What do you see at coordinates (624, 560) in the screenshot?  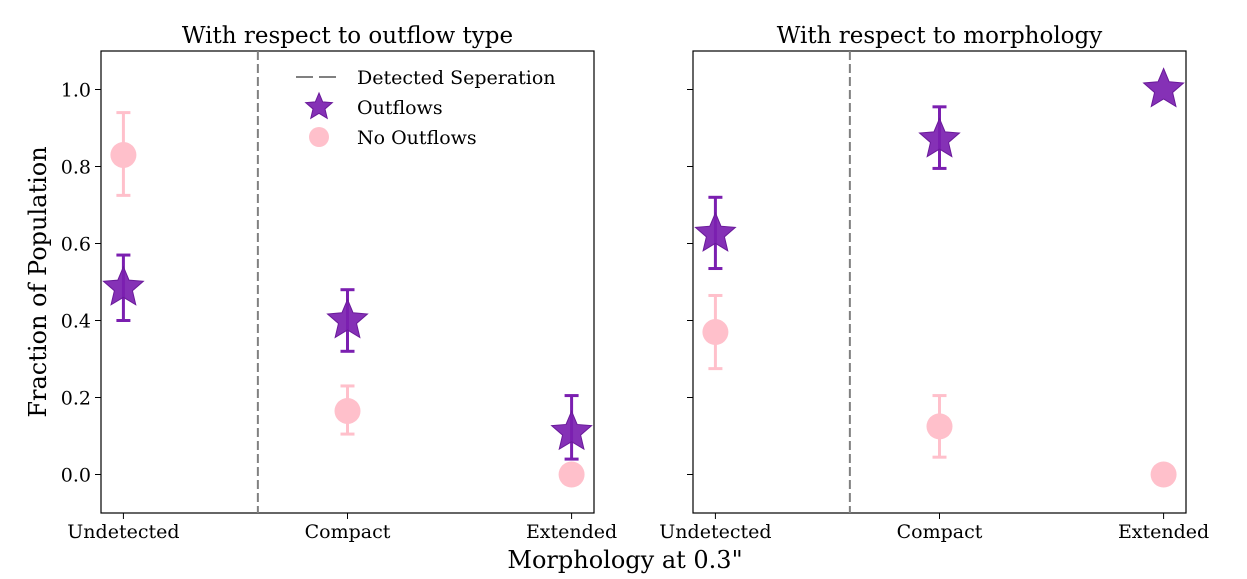 I see `x-axis-label: Morphology at 0.3"` at bounding box center [624, 560].